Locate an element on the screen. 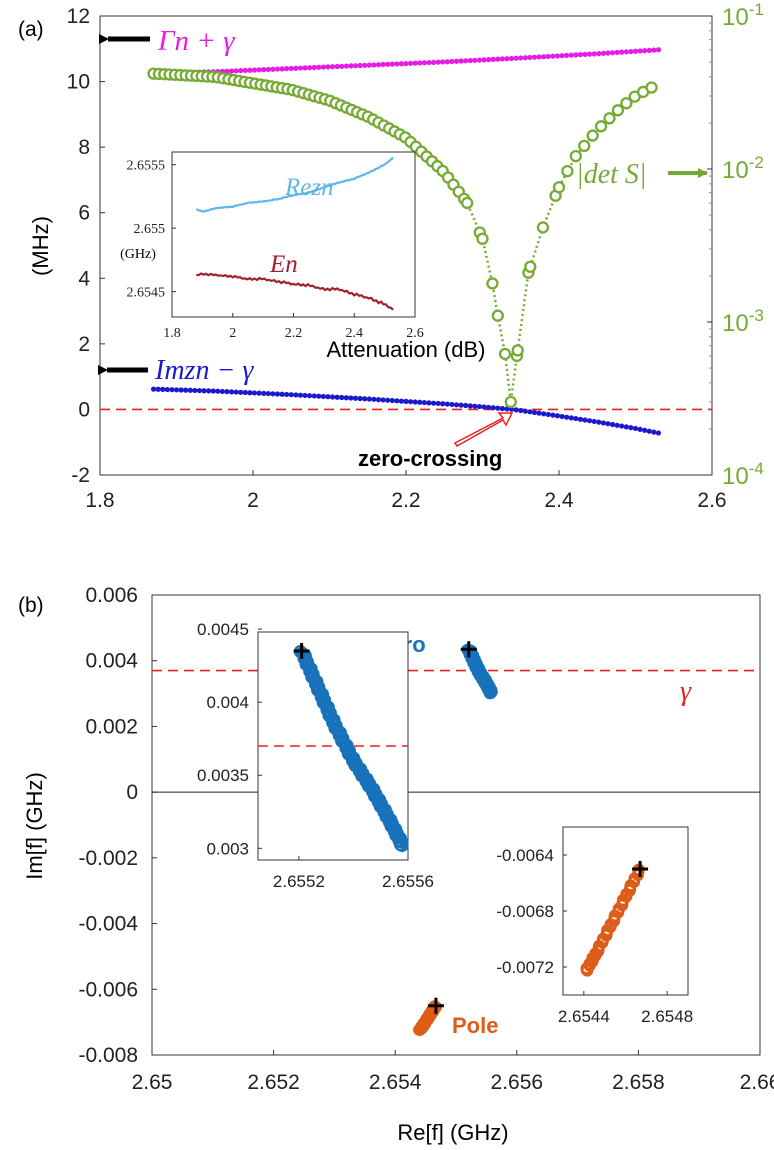 The width and height of the screenshot is (774, 1150). inset-y-tick-label: -0.0068 is located at coordinates (525, 911).